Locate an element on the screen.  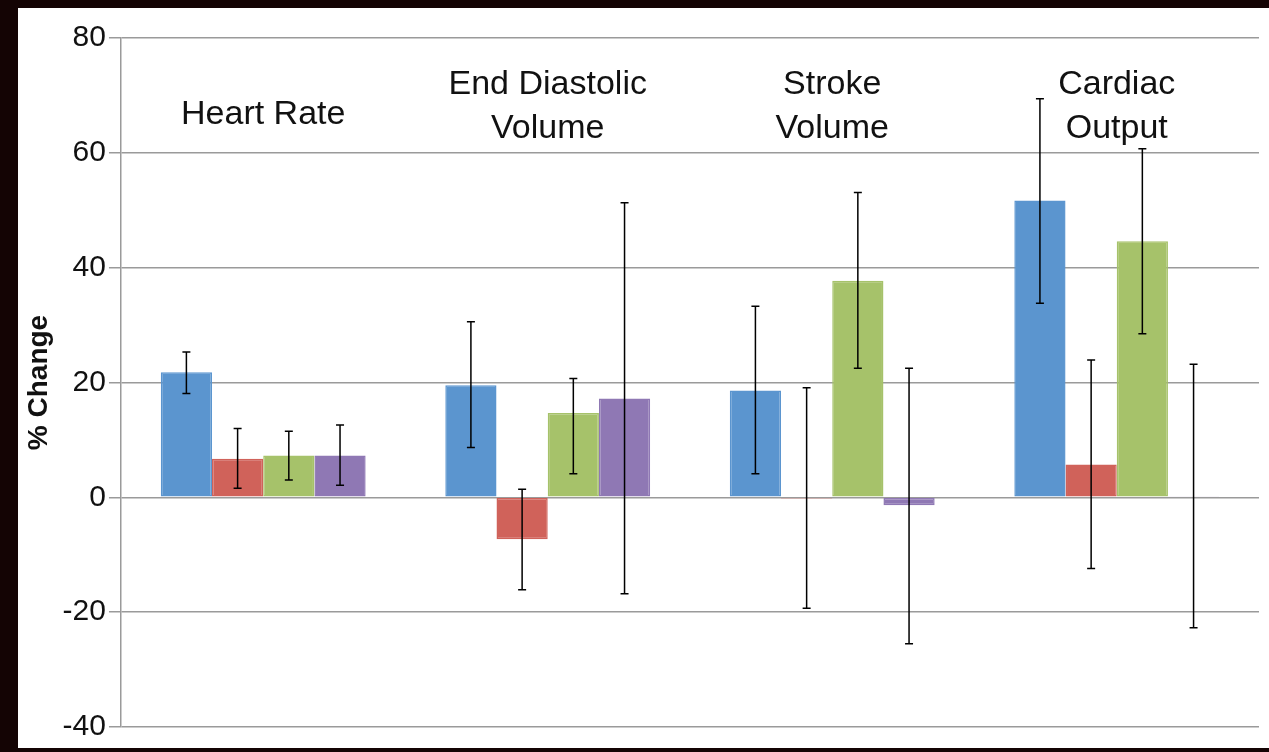
x-tick-label: End Diastolic Volume is located at coordinates (547, 104).